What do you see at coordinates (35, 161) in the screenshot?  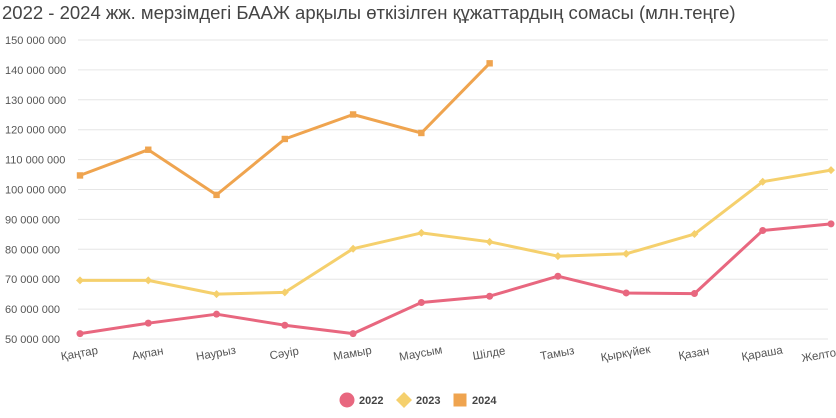 I see `y-tick-label: 110 000 000` at bounding box center [35, 161].